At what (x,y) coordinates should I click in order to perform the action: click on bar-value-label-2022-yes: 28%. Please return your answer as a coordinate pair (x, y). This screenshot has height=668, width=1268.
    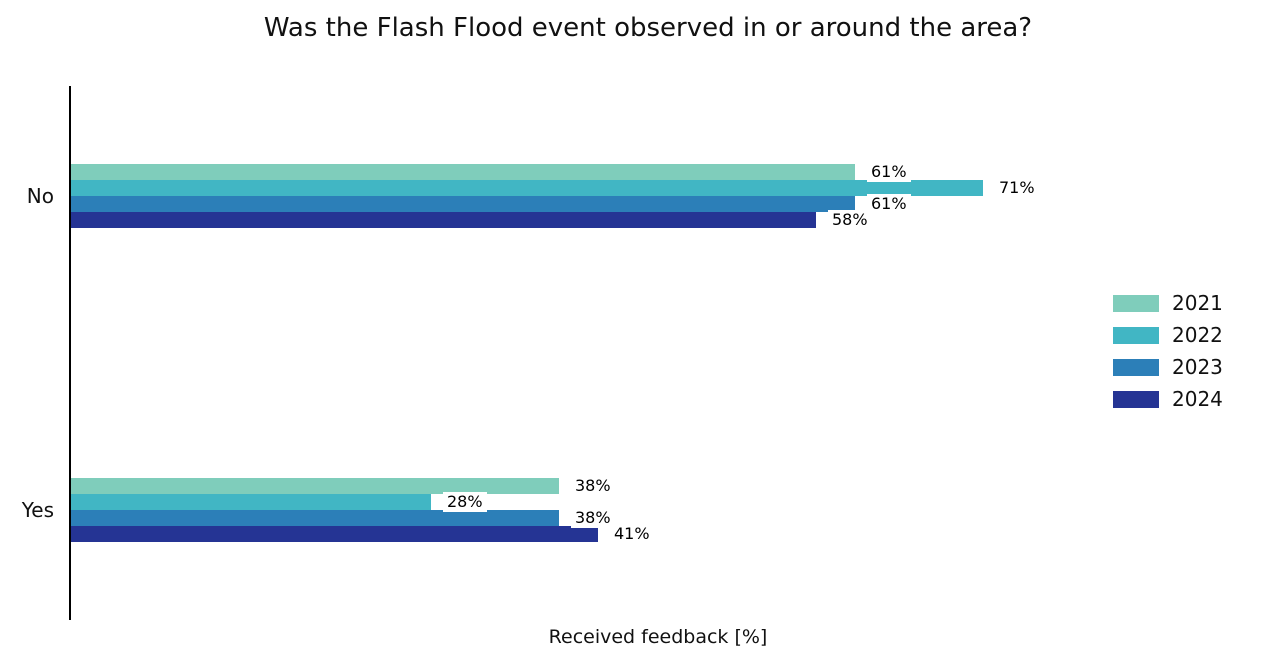
    Looking at the image, I should click on (465, 502).